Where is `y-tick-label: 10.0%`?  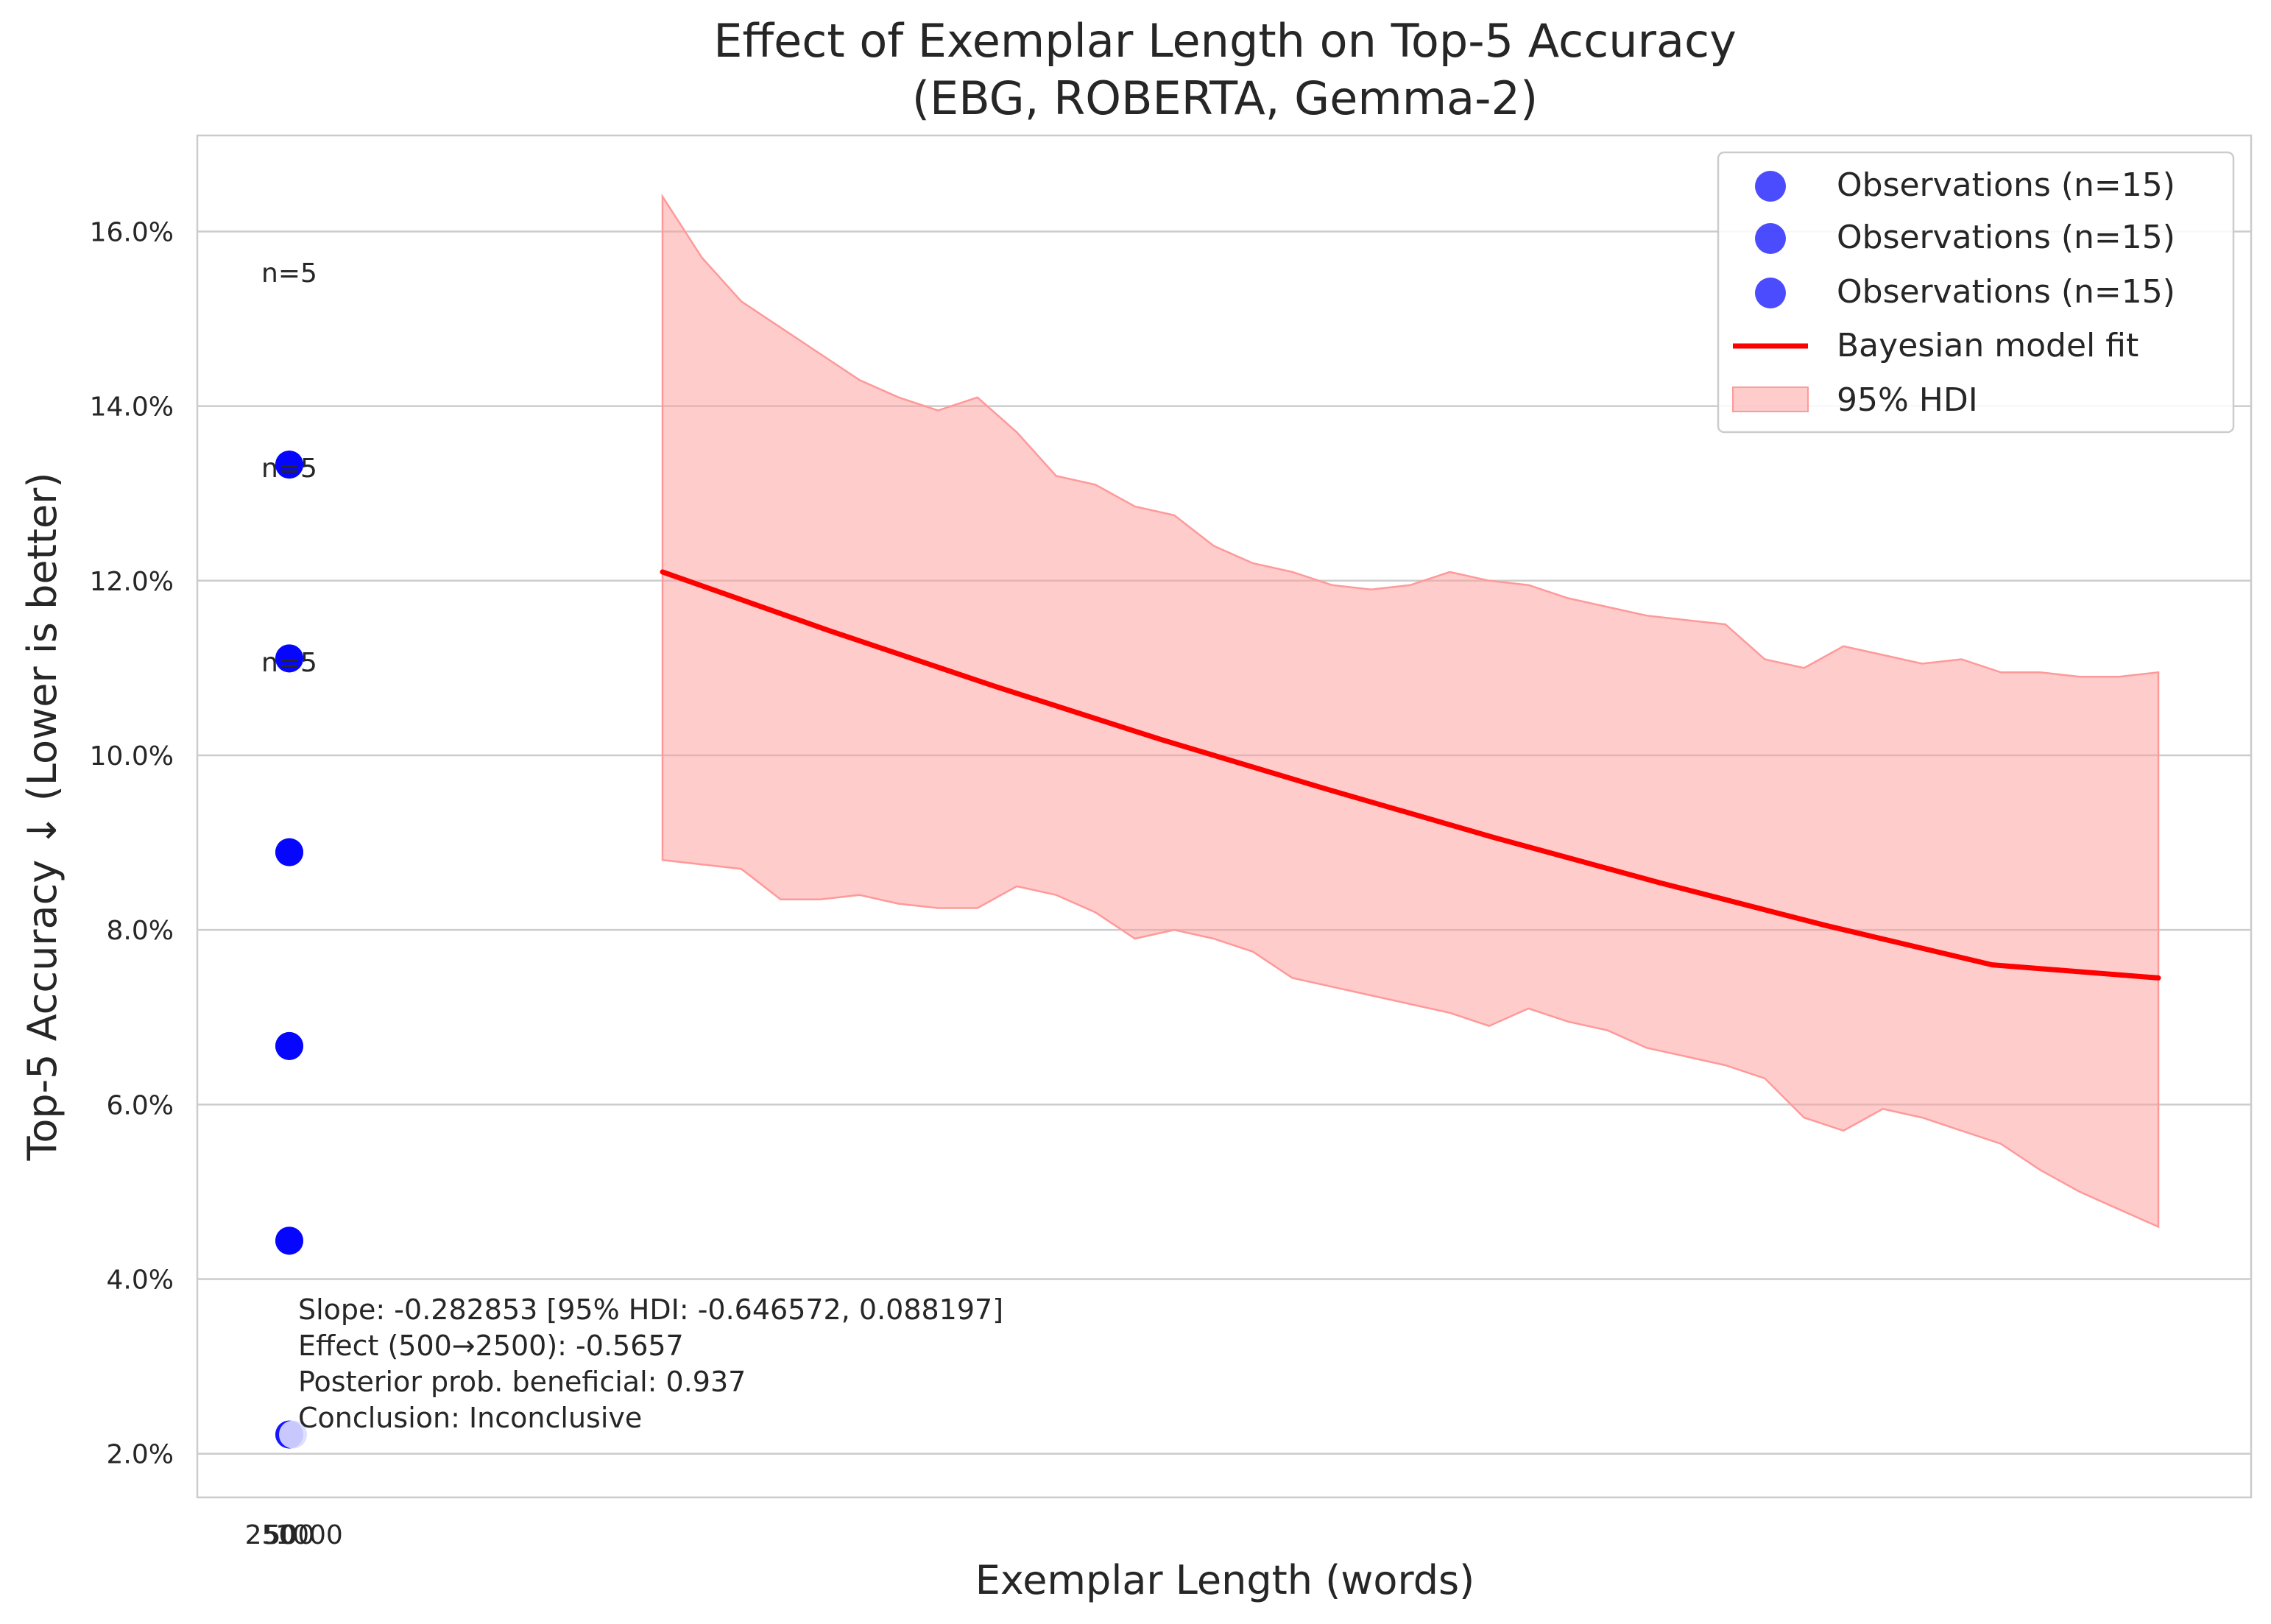 y-tick-label: 10.0% is located at coordinates (132, 756).